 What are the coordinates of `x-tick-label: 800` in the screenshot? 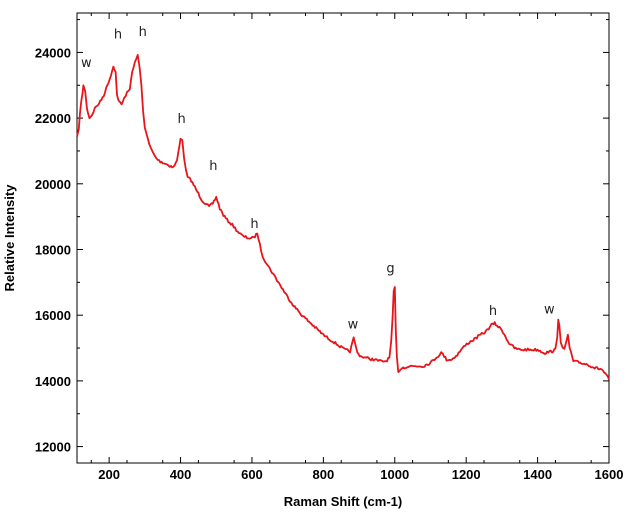 It's located at (324, 474).